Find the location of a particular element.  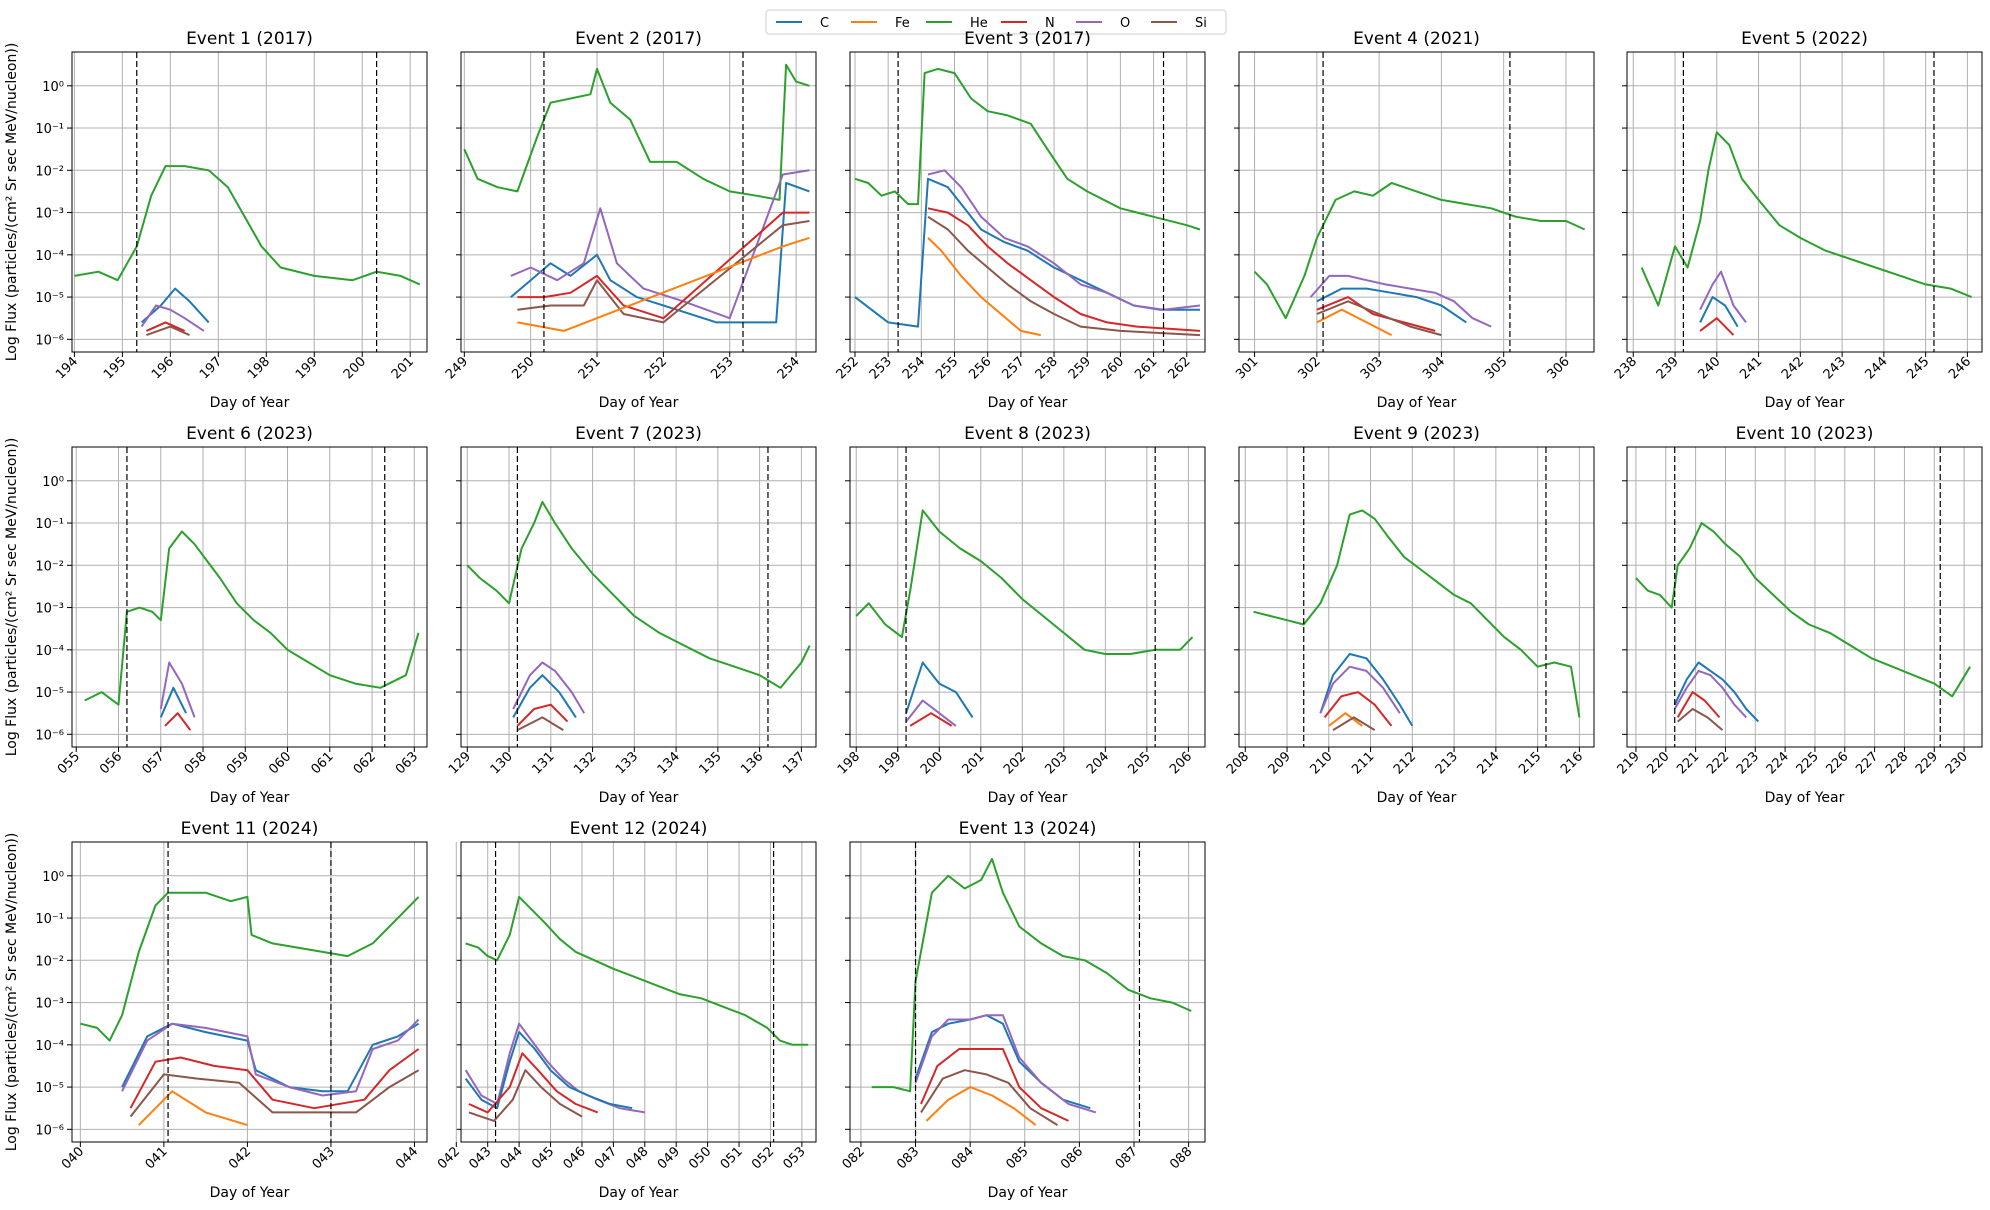

x-tick-label: 257 is located at coordinates (1014, 368).